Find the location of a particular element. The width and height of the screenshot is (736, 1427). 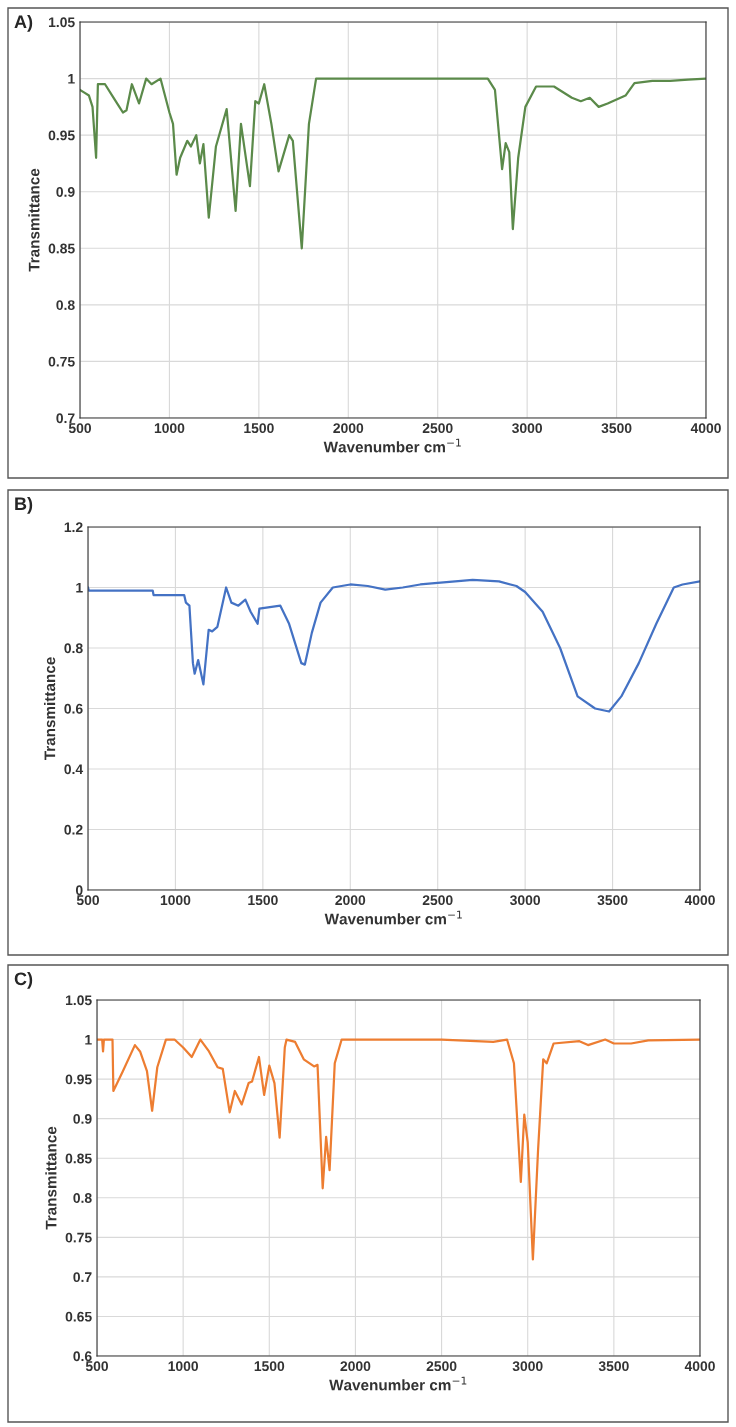

chart-title: B) is located at coordinates (24, 505).